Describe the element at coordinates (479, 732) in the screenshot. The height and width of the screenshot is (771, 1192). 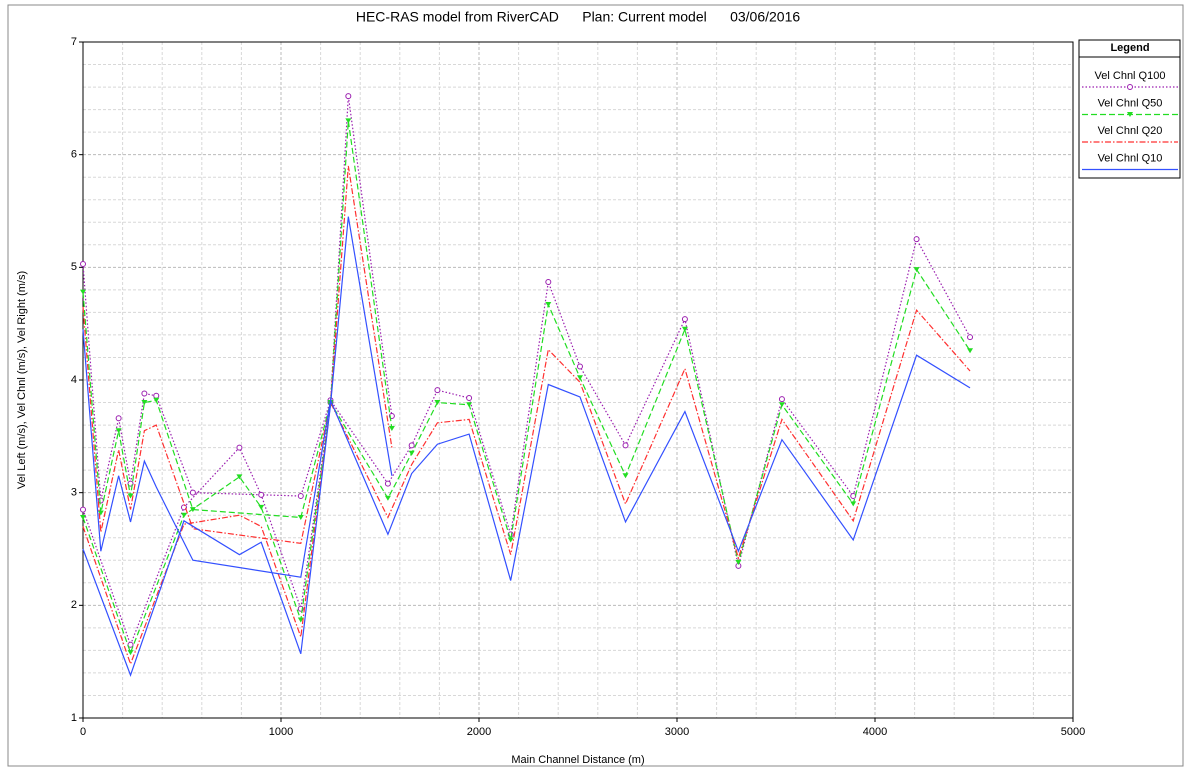
I see `x-tick-label: 2000` at that location.